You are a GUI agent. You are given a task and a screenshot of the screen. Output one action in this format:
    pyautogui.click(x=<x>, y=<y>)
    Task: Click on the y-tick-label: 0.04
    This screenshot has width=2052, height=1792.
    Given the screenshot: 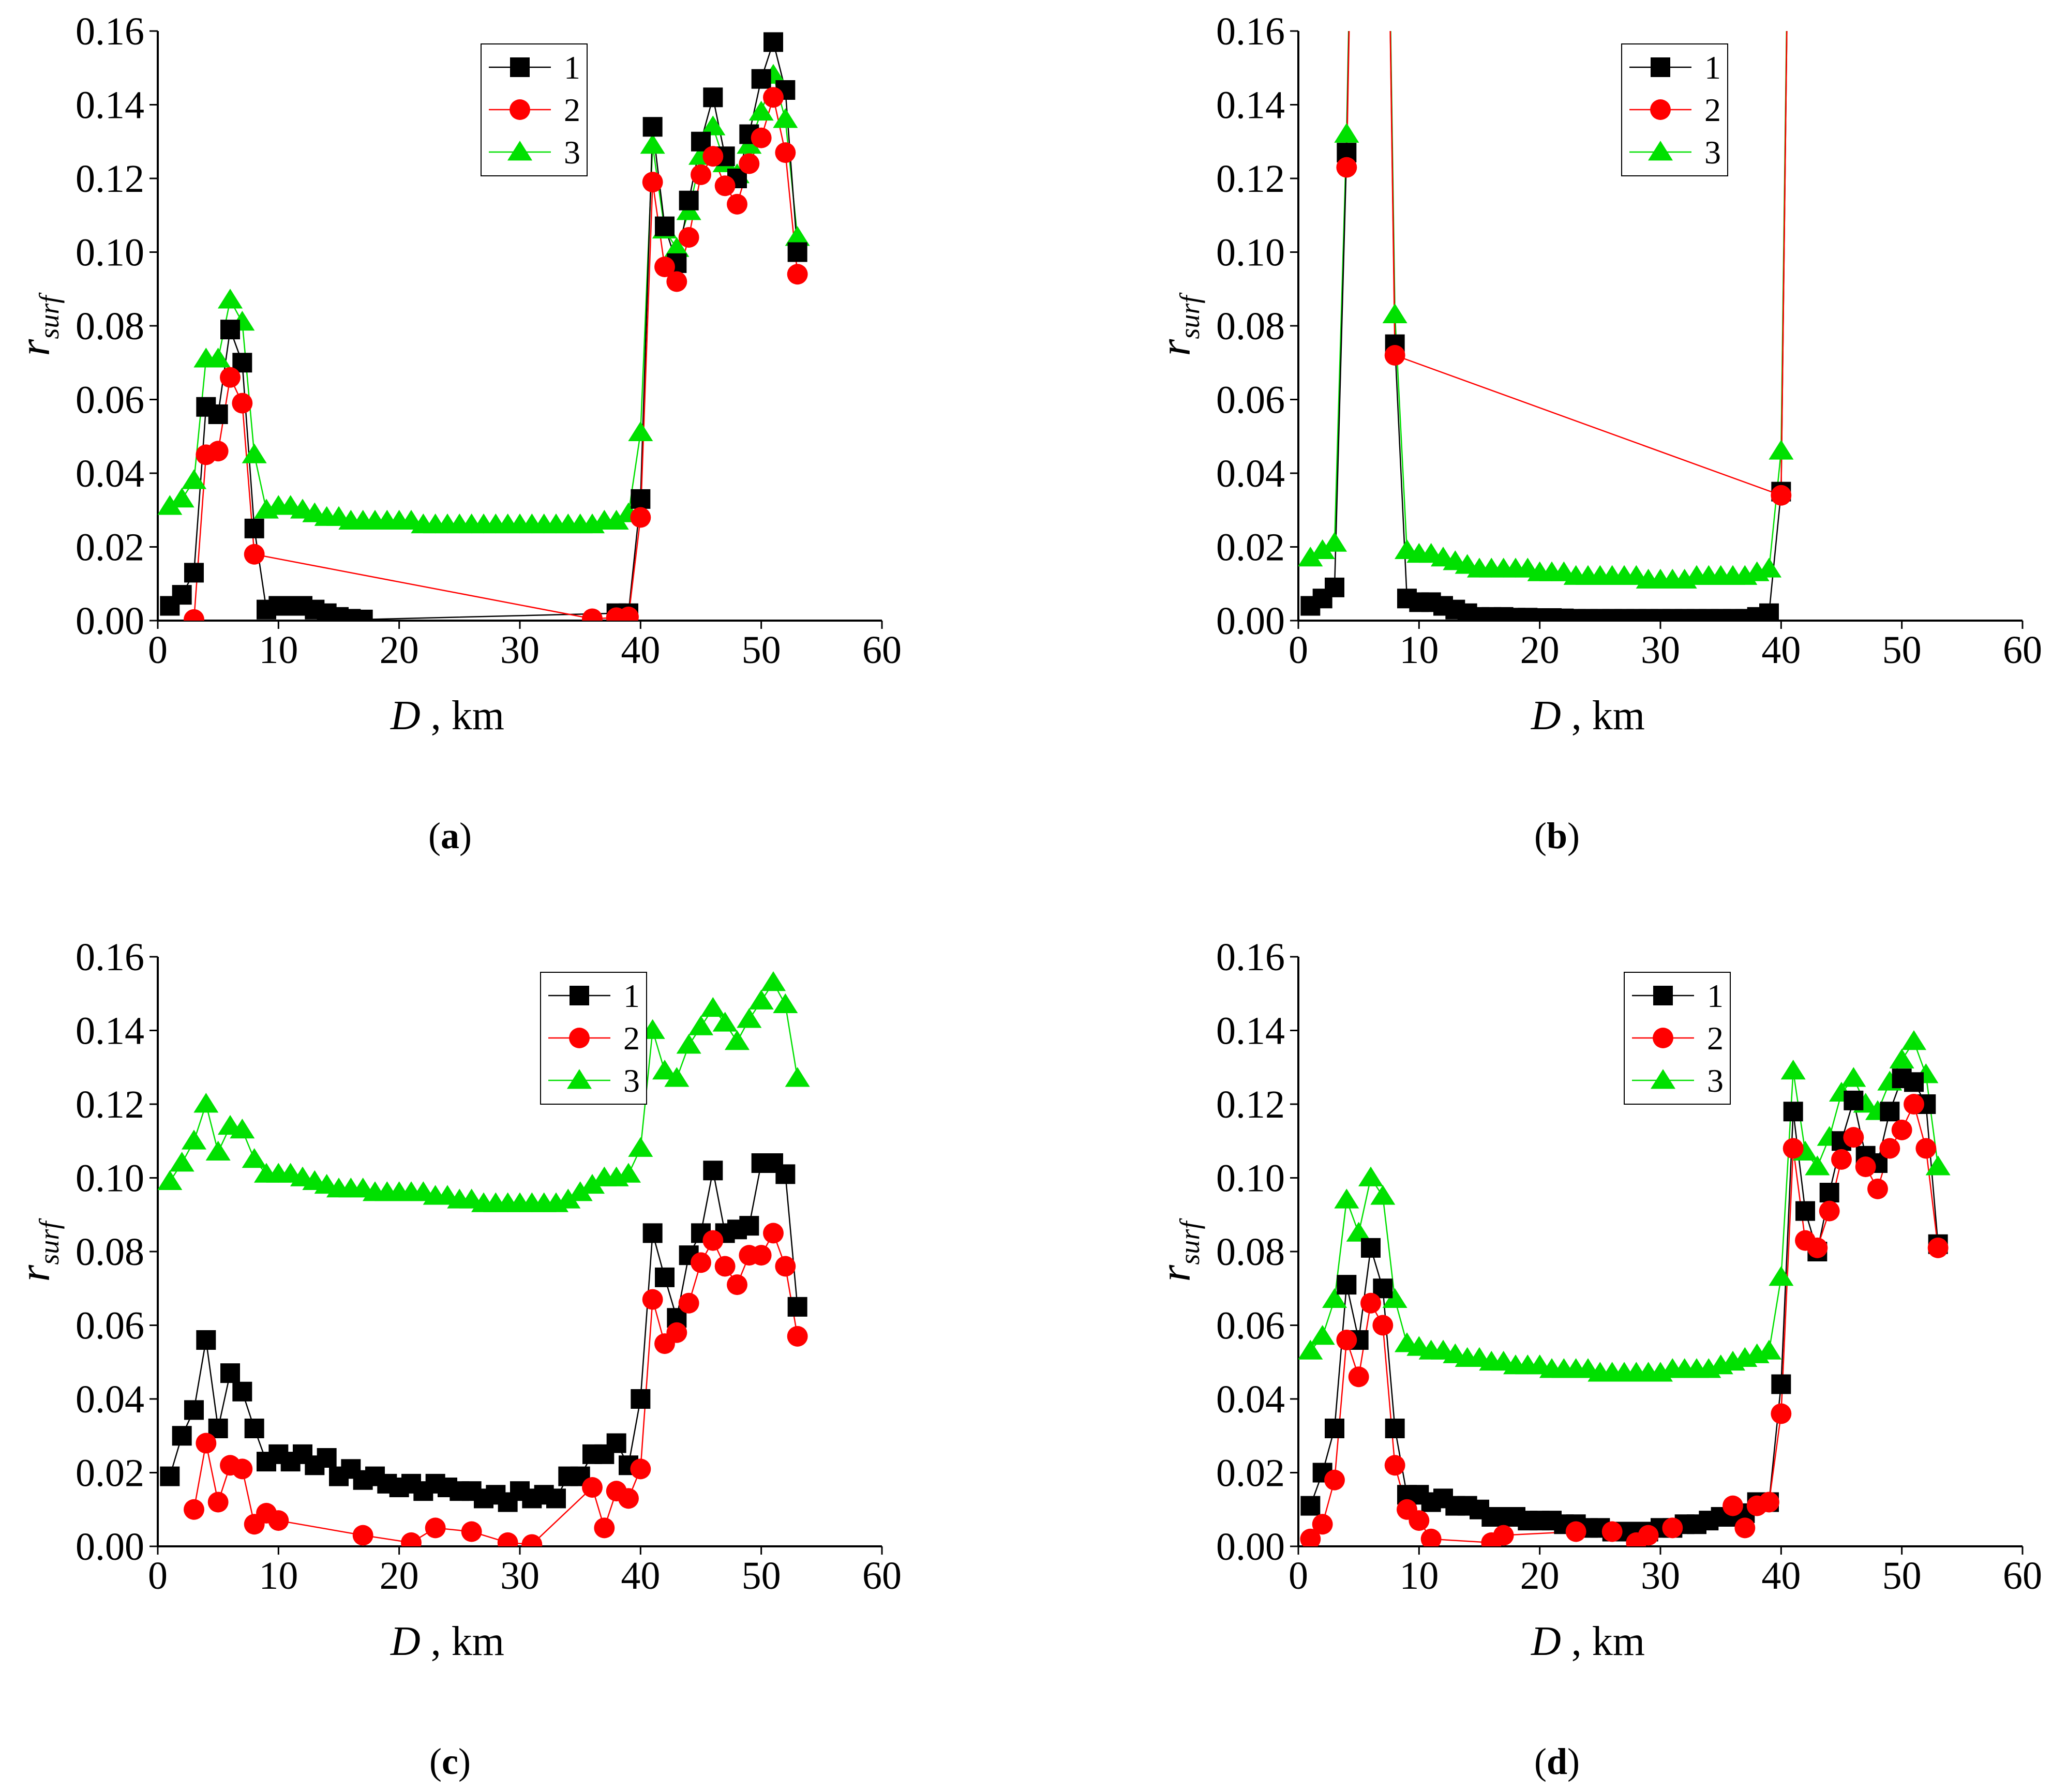 What is the action you would take?
    pyautogui.click(x=1251, y=1399)
    